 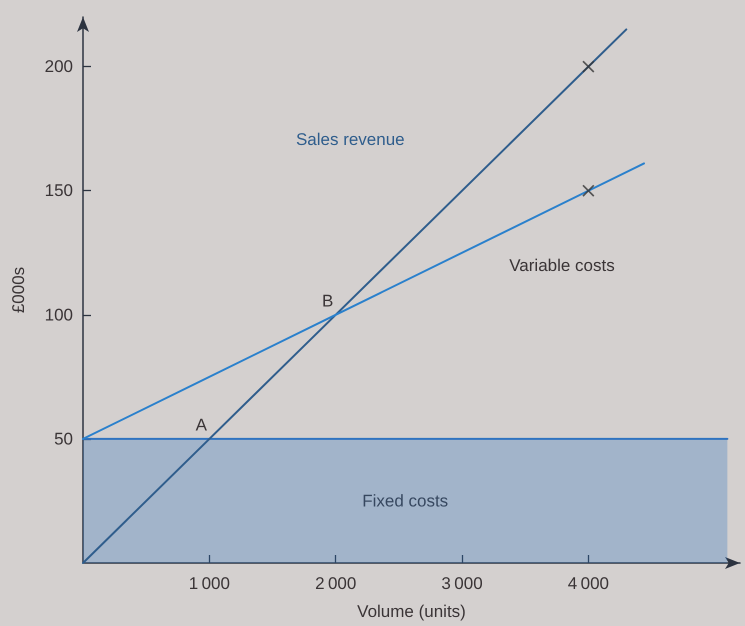 What do you see at coordinates (18, 290) in the screenshot?
I see `y-axis-title: £000s` at bounding box center [18, 290].